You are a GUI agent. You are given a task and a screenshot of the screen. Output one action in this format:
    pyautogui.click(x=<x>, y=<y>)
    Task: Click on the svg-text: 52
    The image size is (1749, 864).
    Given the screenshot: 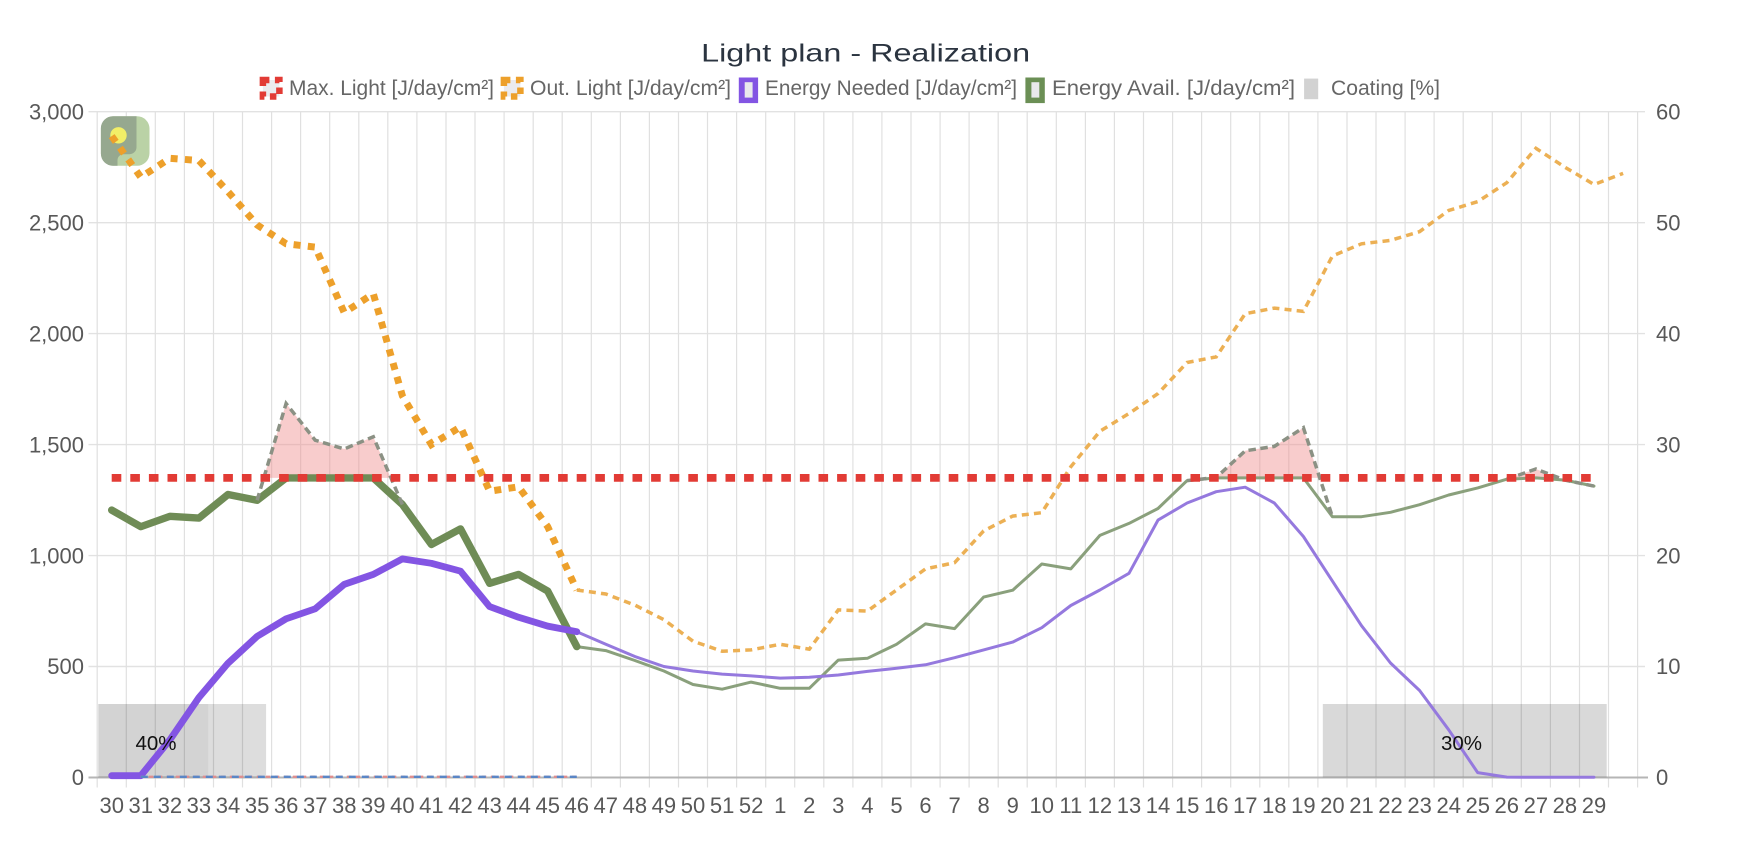 What is the action you would take?
    pyautogui.click(x=751, y=805)
    